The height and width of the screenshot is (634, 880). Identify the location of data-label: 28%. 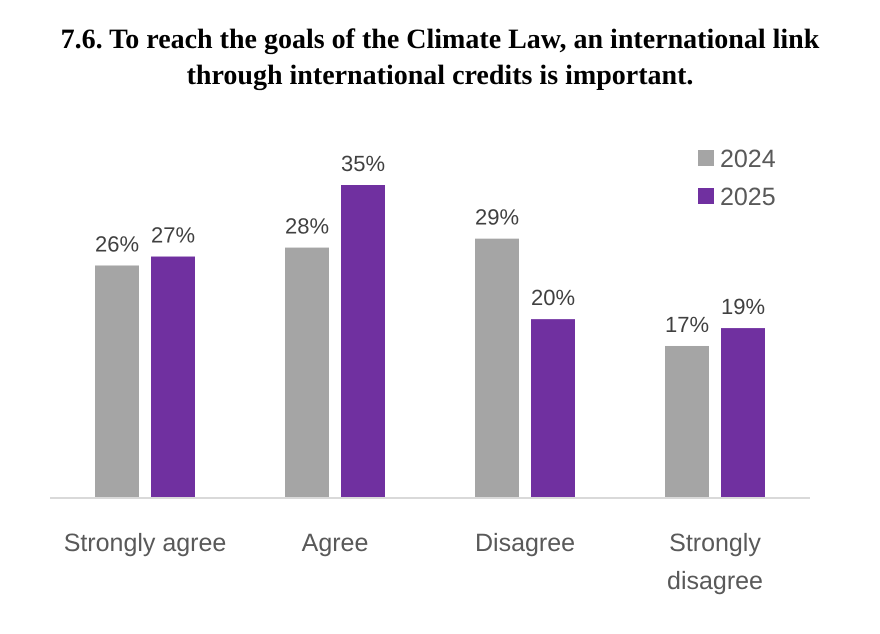
(307, 226).